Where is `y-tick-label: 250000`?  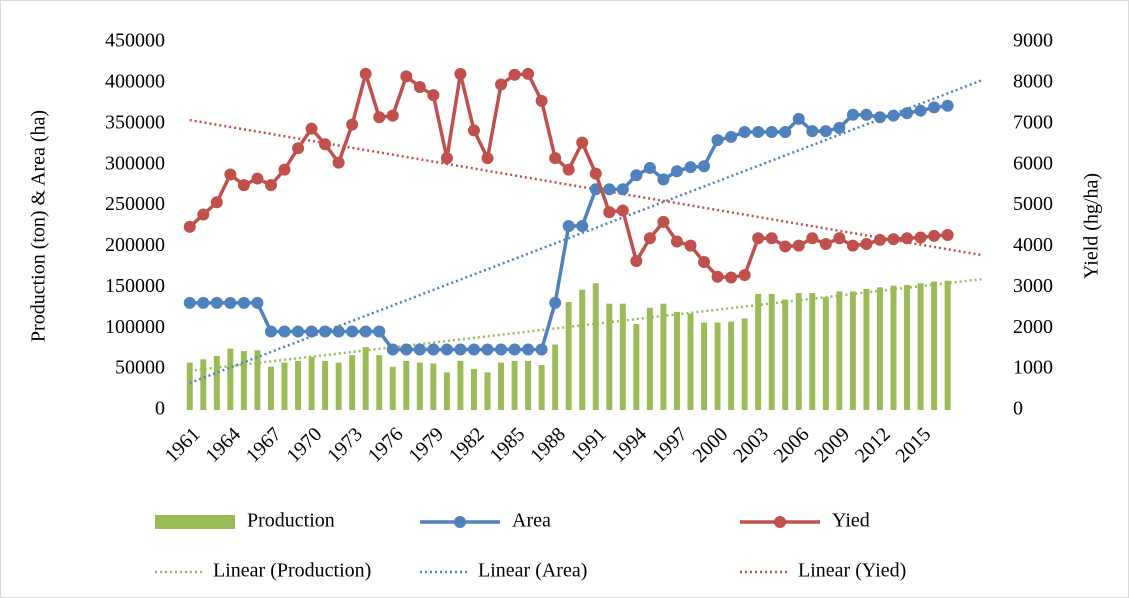
y-tick-label: 250000 is located at coordinates (135, 204).